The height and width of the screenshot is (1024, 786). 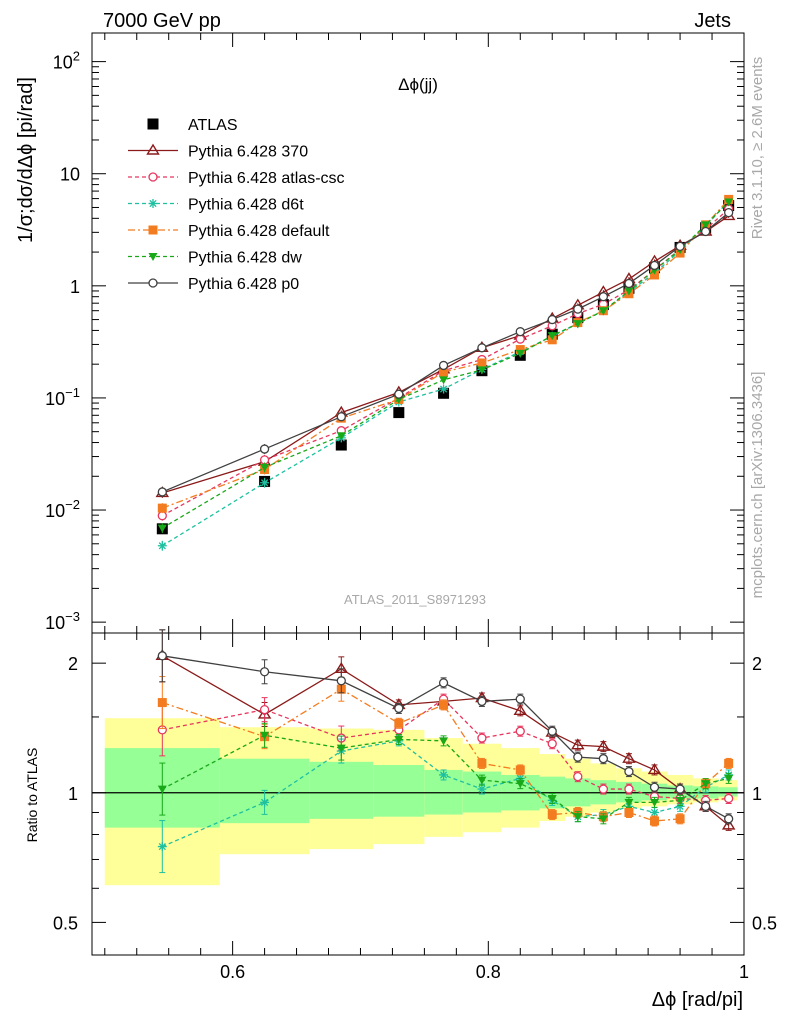 What do you see at coordinates (248, 152) in the screenshot?
I see `legend-entry-label: Pythia 6.428 370` at bounding box center [248, 152].